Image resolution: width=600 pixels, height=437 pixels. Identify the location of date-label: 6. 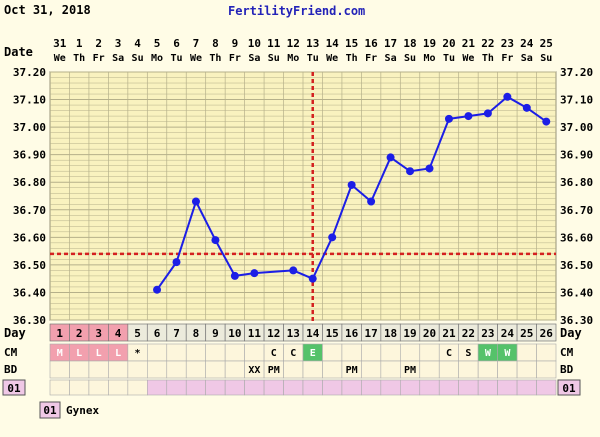
(176, 43).